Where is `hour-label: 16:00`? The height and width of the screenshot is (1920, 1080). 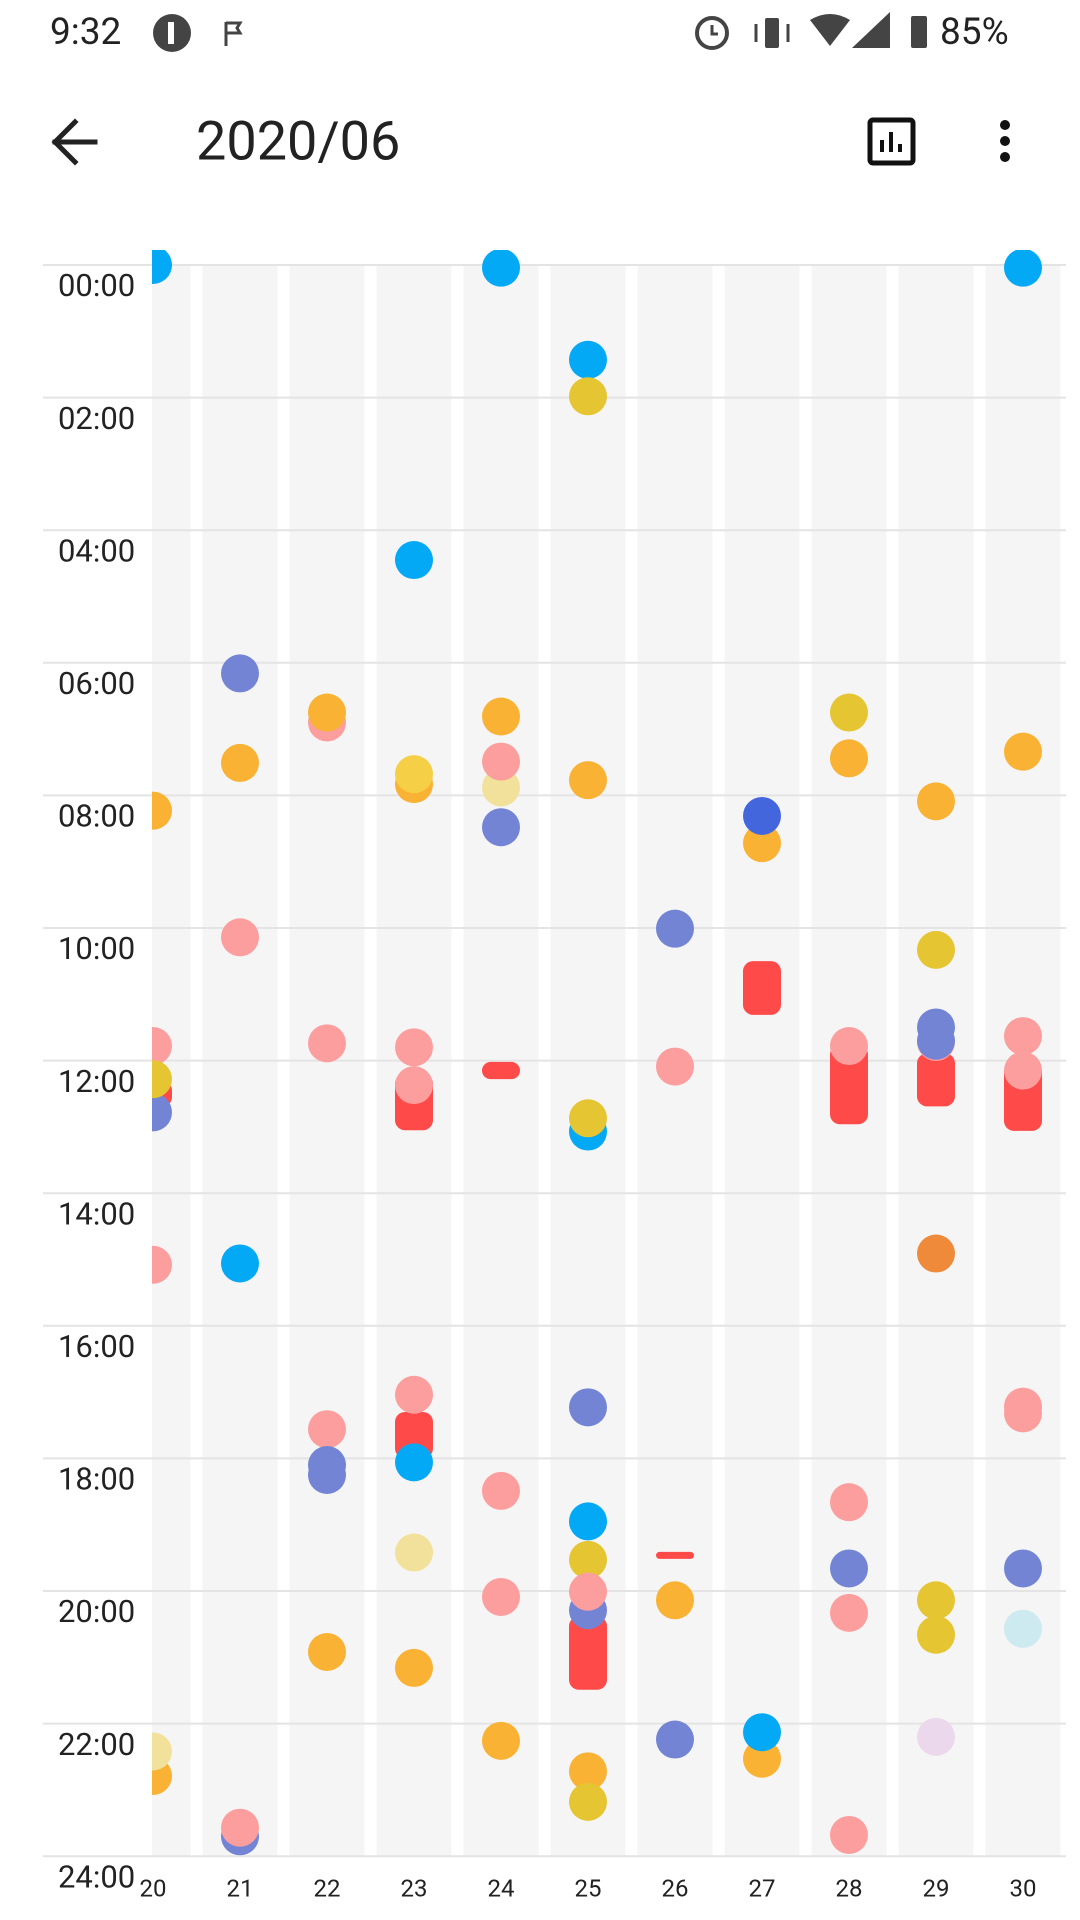 hour-label: 16:00 is located at coordinates (96, 1346).